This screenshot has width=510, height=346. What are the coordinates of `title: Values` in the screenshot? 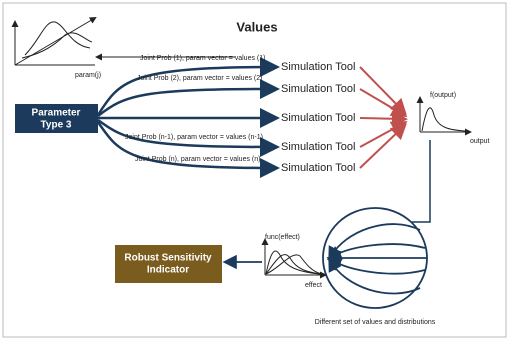 It's located at (256, 26).